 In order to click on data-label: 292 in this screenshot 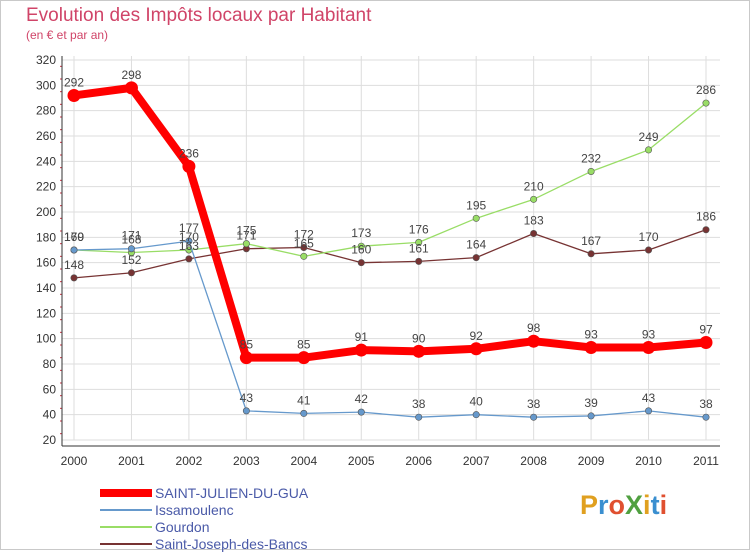, I will do `click(74, 82)`.